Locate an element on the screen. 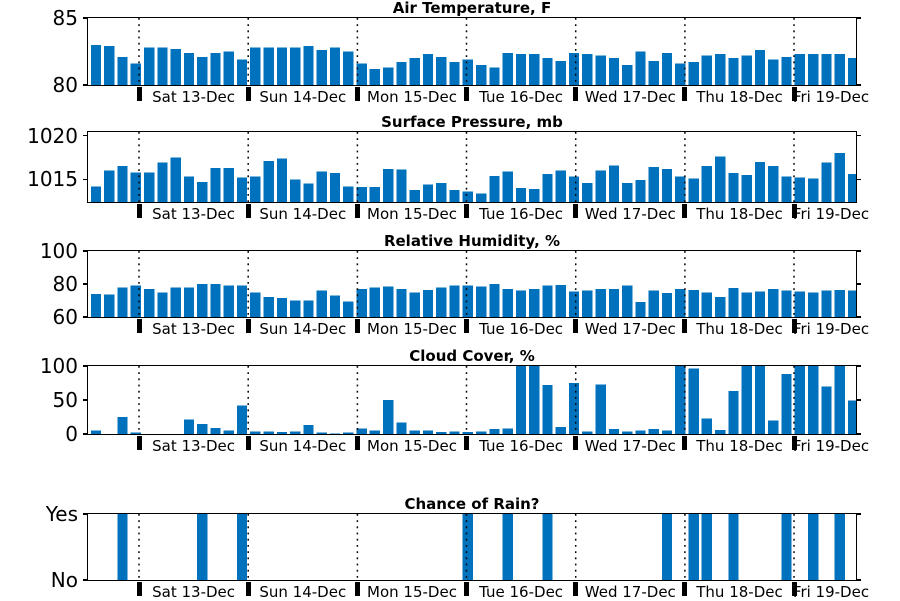 The image size is (900, 601). y-tick-label: 0 is located at coordinates (71, 434).